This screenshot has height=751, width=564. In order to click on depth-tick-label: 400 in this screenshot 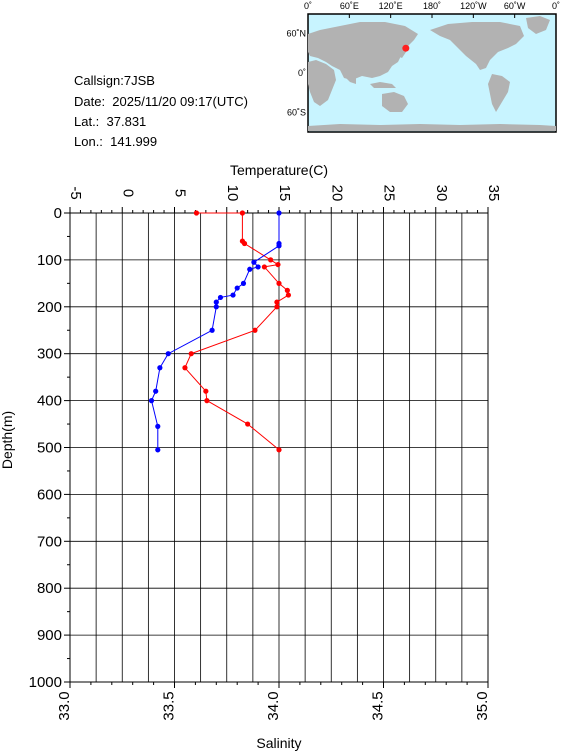, I will do `click(49, 401)`.